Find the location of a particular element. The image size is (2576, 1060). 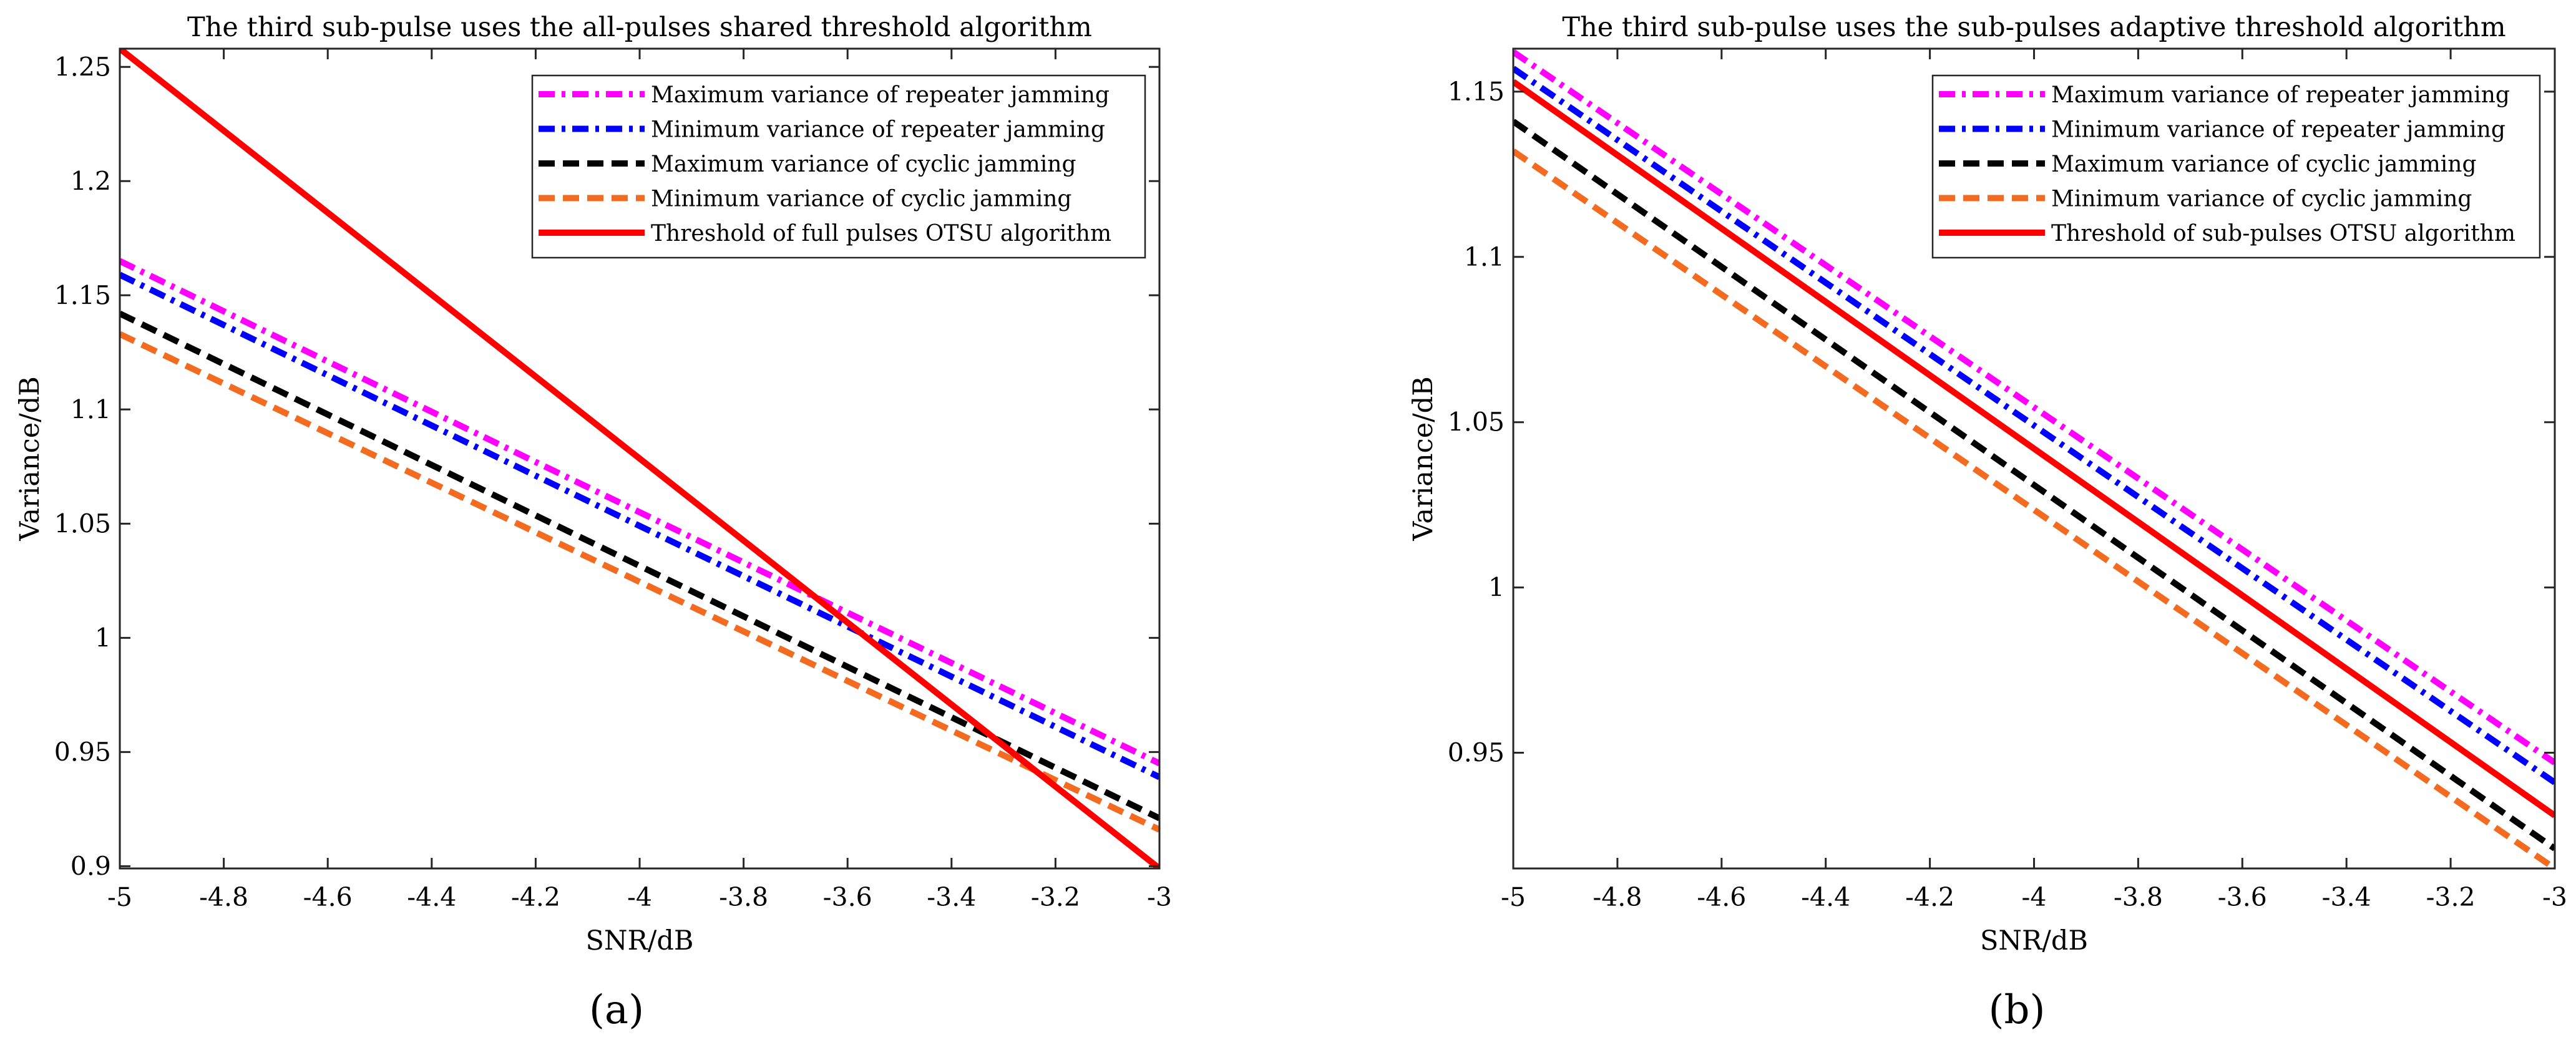

y-tick-label: 1.25 is located at coordinates (82, 67).